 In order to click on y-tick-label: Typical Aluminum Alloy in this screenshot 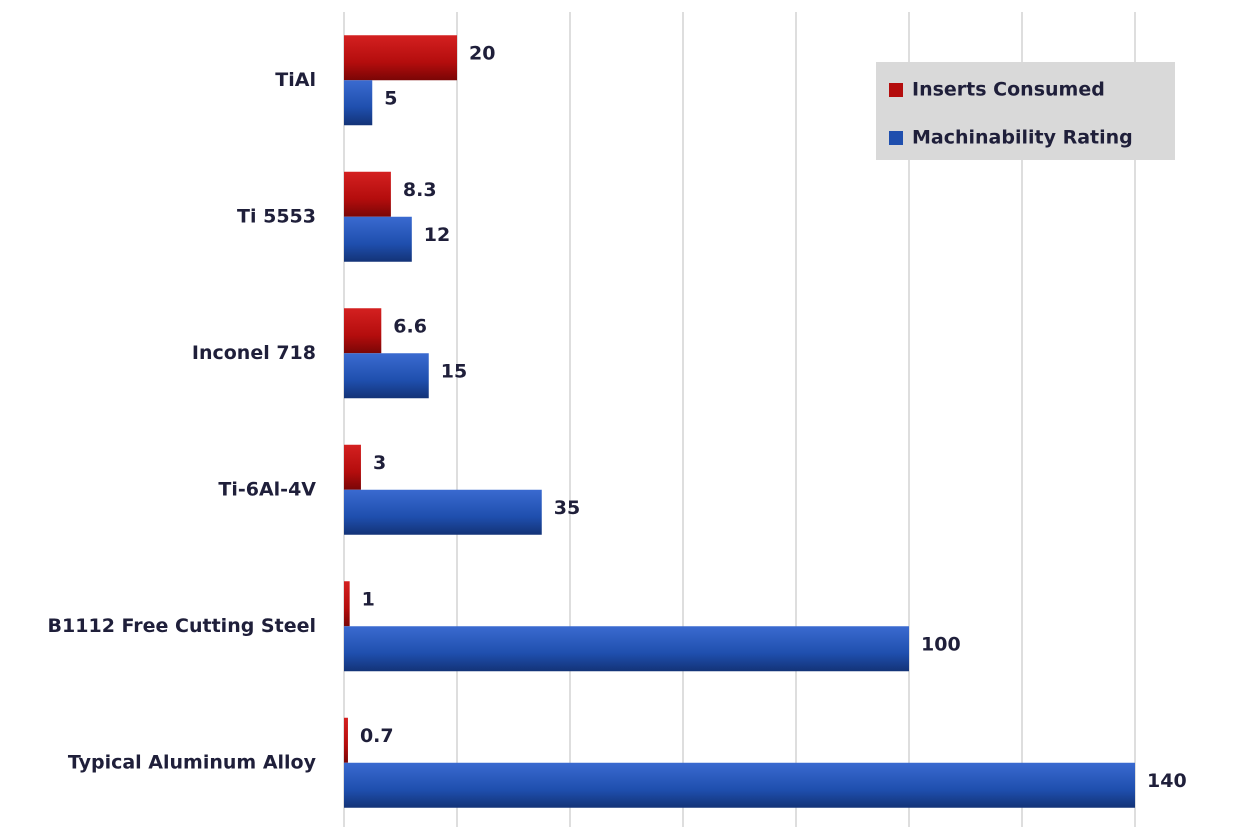, I will do `click(192, 762)`.